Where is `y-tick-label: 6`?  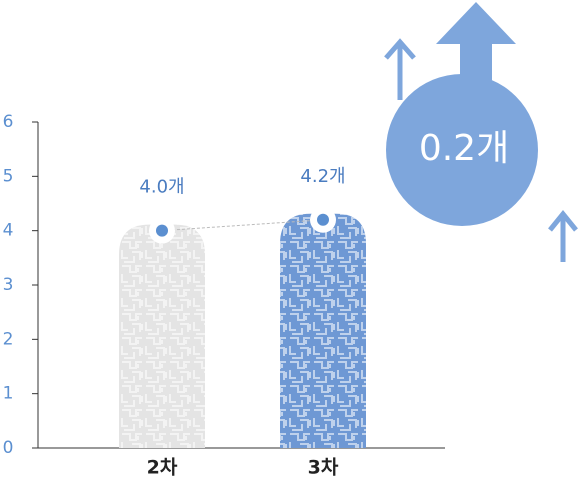 y-tick-label: 6 is located at coordinates (8, 122).